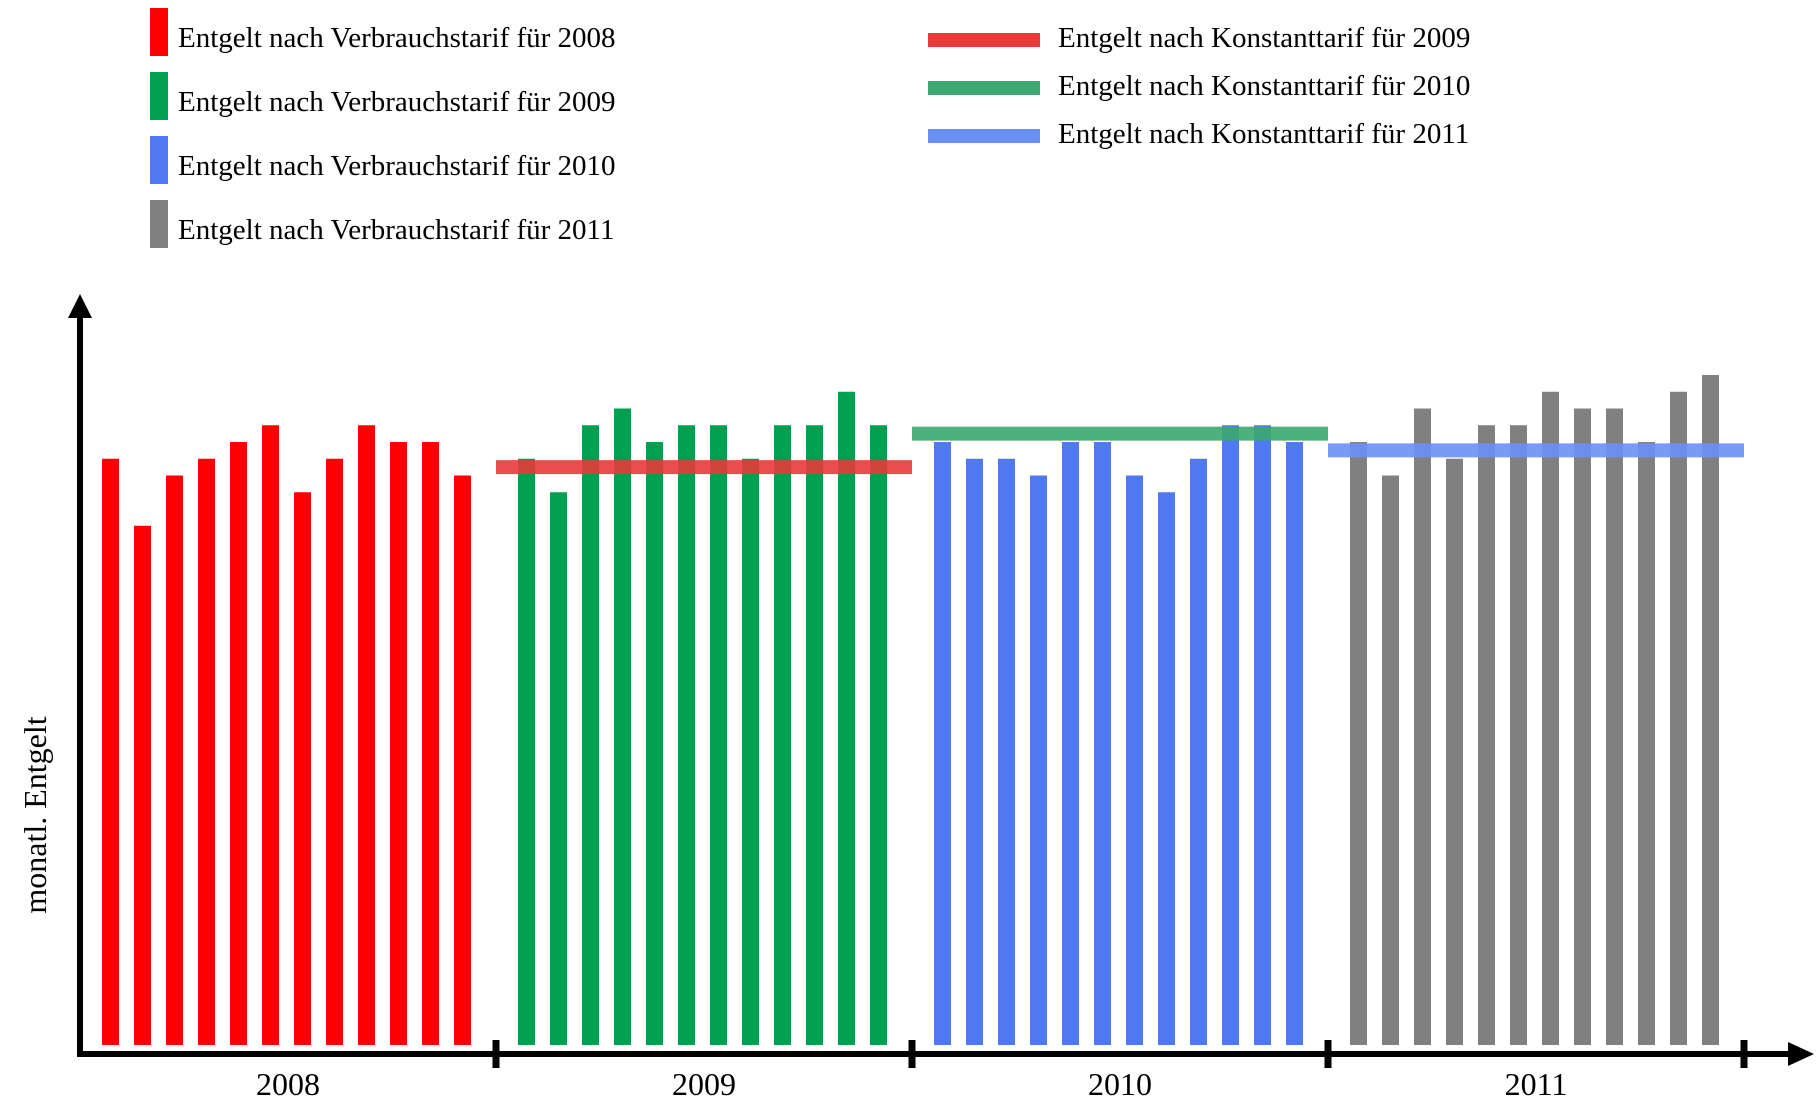 This screenshot has height=1100, width=1820. I want to click on y-axis-arrowhead, so click(80, 306).